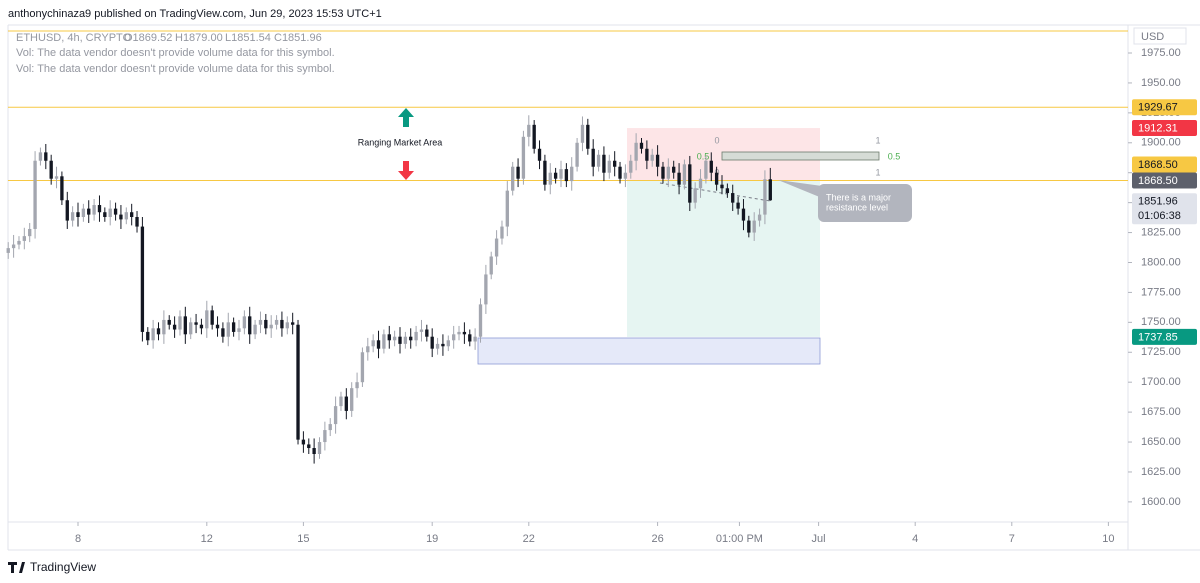 The image size is (1200, 583). I want to click on ohlc-open: O1869.52, so click(148, 38).